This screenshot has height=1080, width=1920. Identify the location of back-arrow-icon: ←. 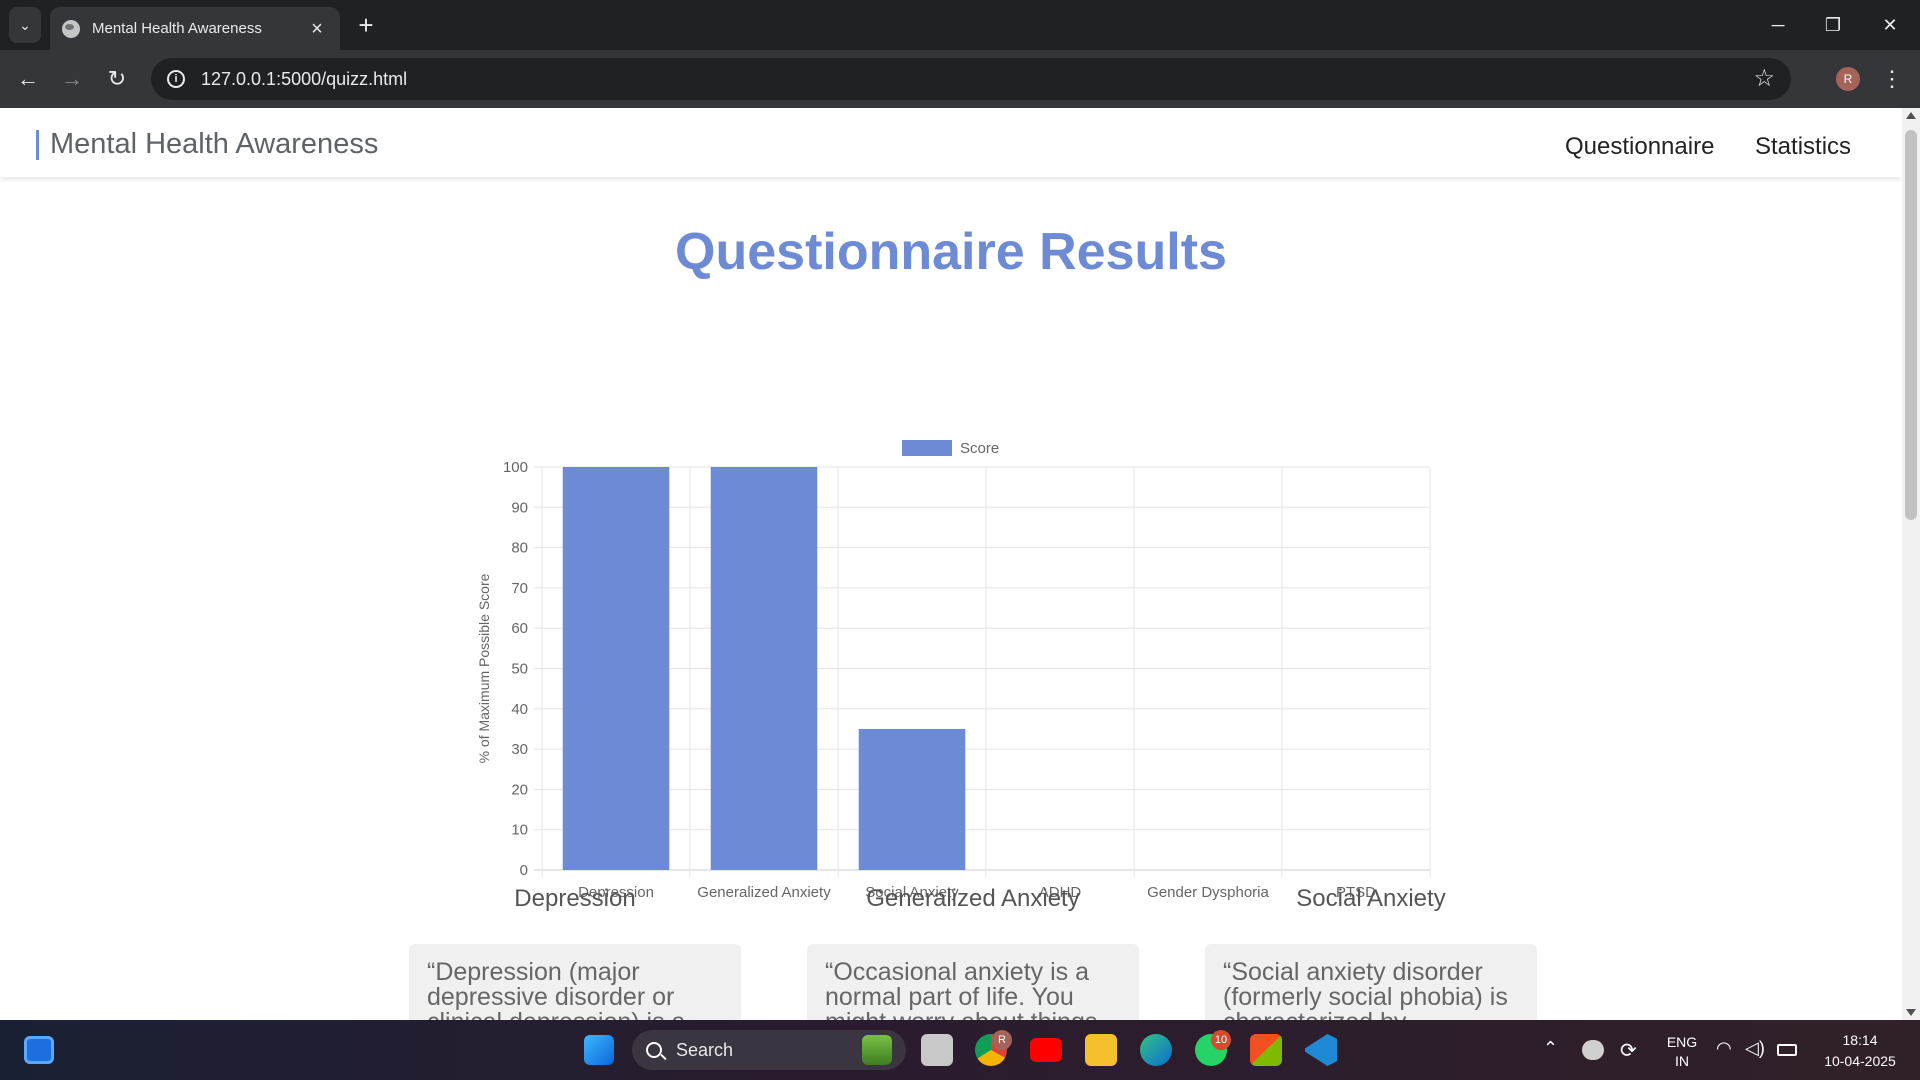
(28, 78).